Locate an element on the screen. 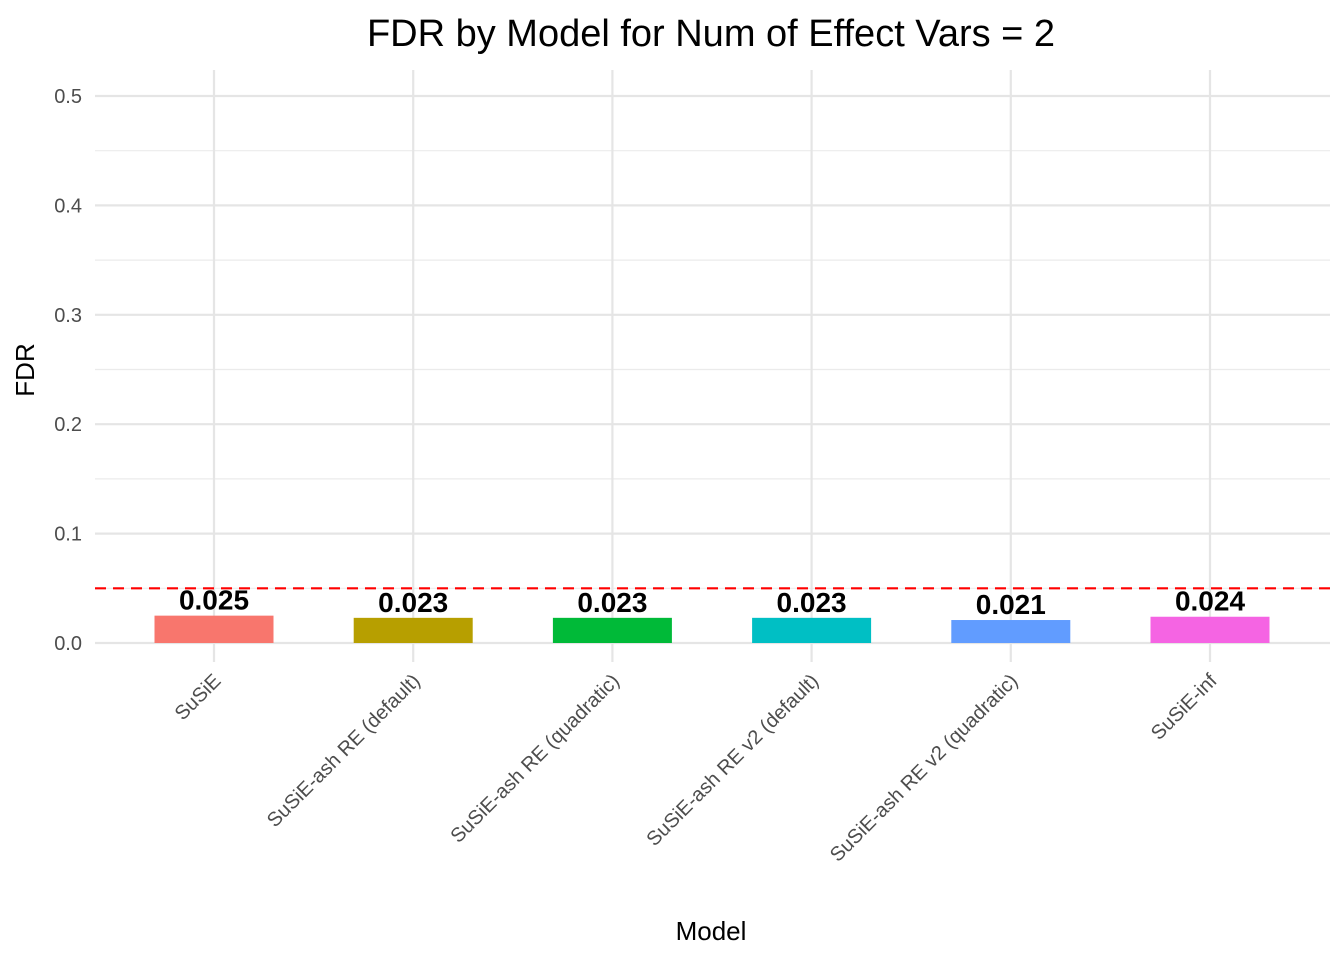 The width and height of the screenshot is (1344, 960). chart-title: FDR by Model for Num of Effect Vars = 2 is located at coordinates (711, 34).